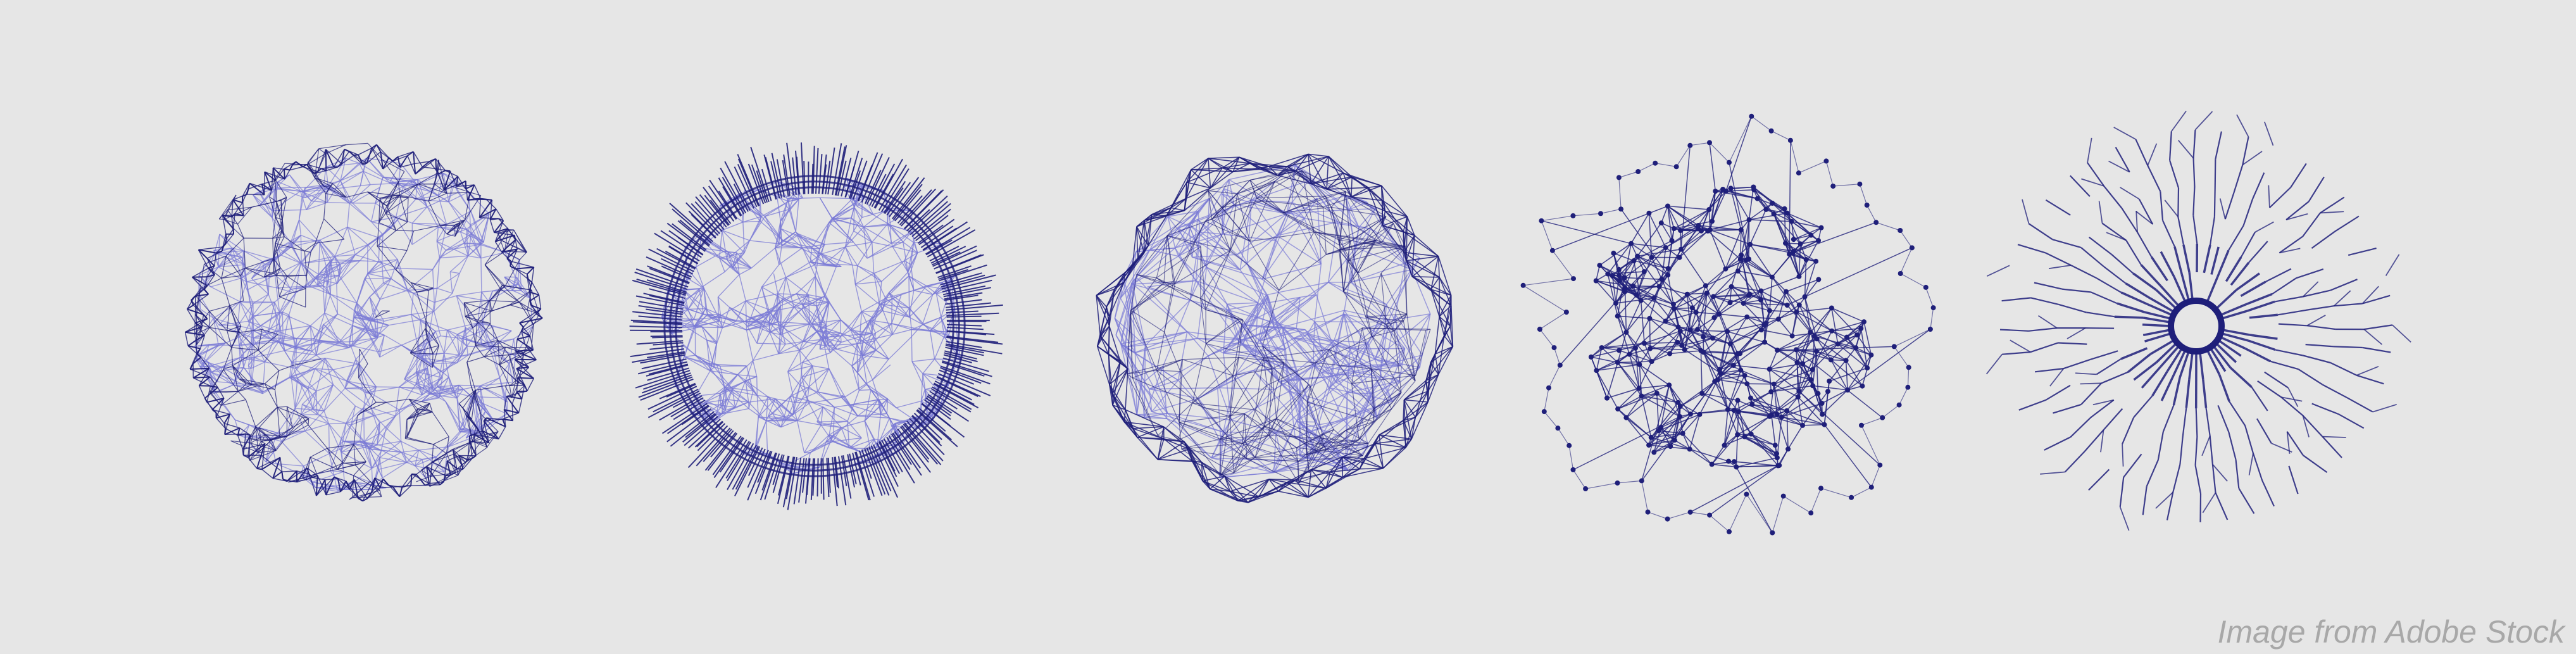 The width and height of the screenshot is (2576, 654). I want to click on wireframe-sphere, so click(364, 322).